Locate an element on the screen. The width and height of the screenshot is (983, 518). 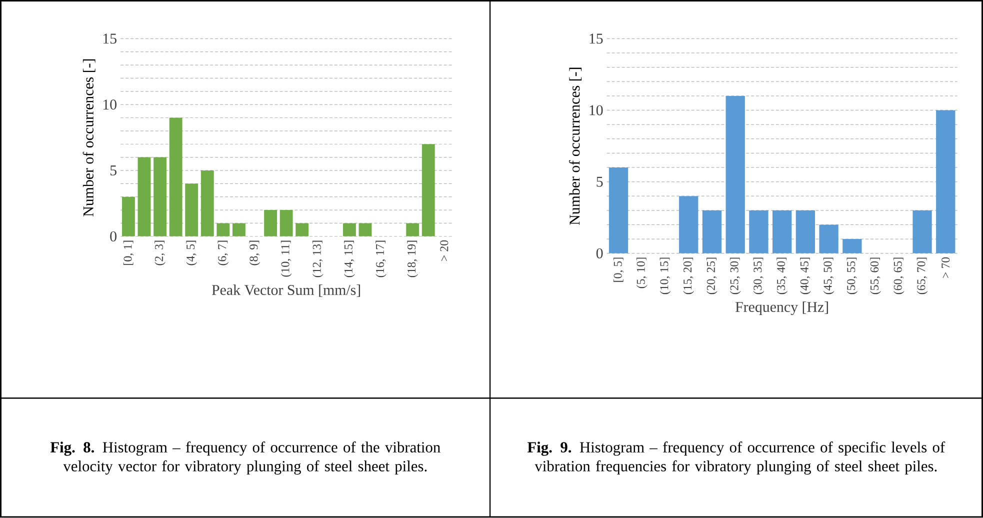
x-tick-label: (25, 30] is located at coordinates (735, 276).